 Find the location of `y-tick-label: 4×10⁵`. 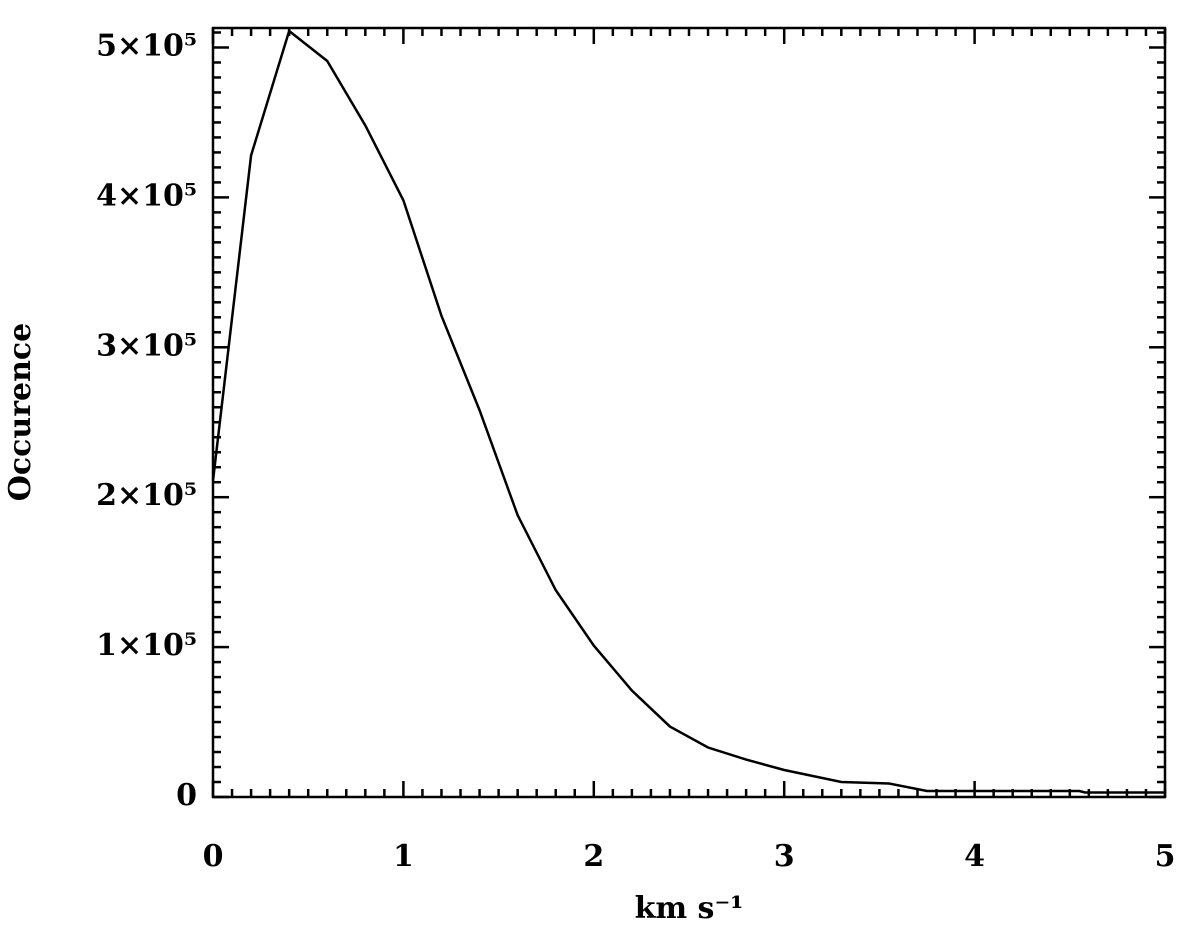

y-tick-label: 4×10⁵ is located at coordinates (146, 195).